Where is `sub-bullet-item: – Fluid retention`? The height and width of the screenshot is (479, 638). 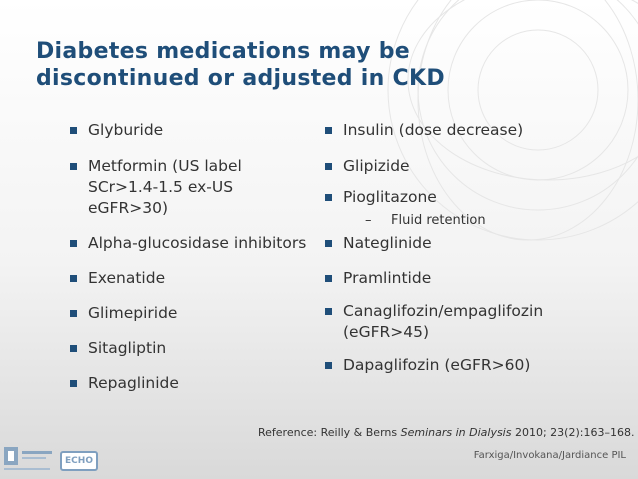
sub-bullet-item: – Fluid retention is located at coordinates (482, 220).